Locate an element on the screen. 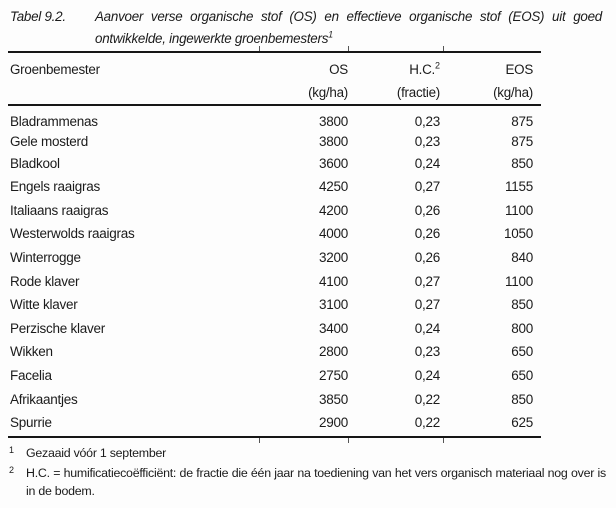 The width and height of the screenshot is (616, 508). row-name: Witte klaver is located at coordinates (44, 305).